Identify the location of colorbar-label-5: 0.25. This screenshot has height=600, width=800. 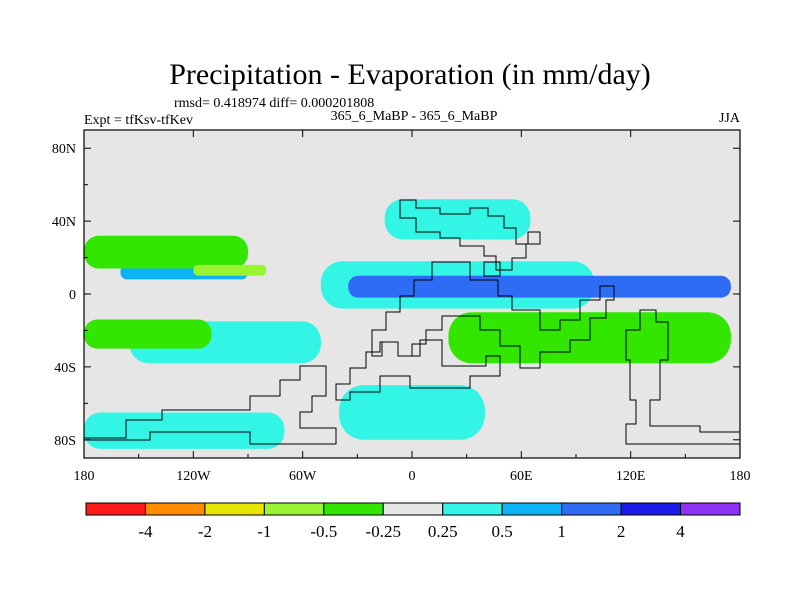
(443, 531).